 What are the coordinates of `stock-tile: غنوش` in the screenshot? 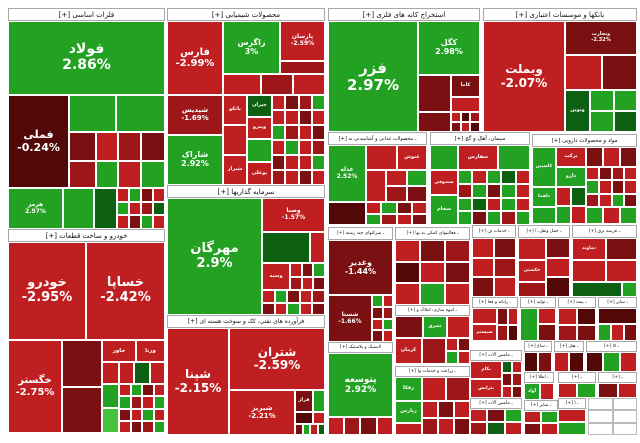 It's located at (412, 157).